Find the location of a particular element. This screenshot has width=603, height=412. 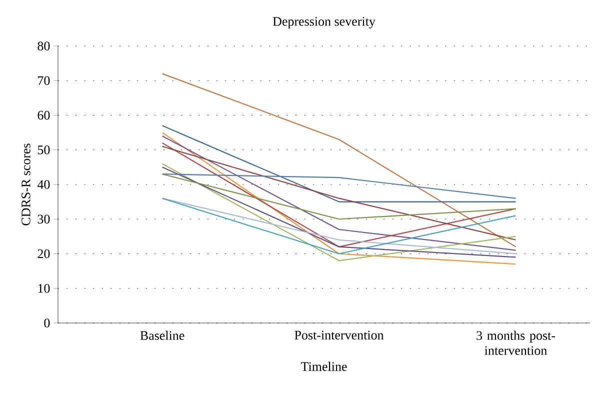

y-tick-label: 50 is located at coordinates (44, 149).